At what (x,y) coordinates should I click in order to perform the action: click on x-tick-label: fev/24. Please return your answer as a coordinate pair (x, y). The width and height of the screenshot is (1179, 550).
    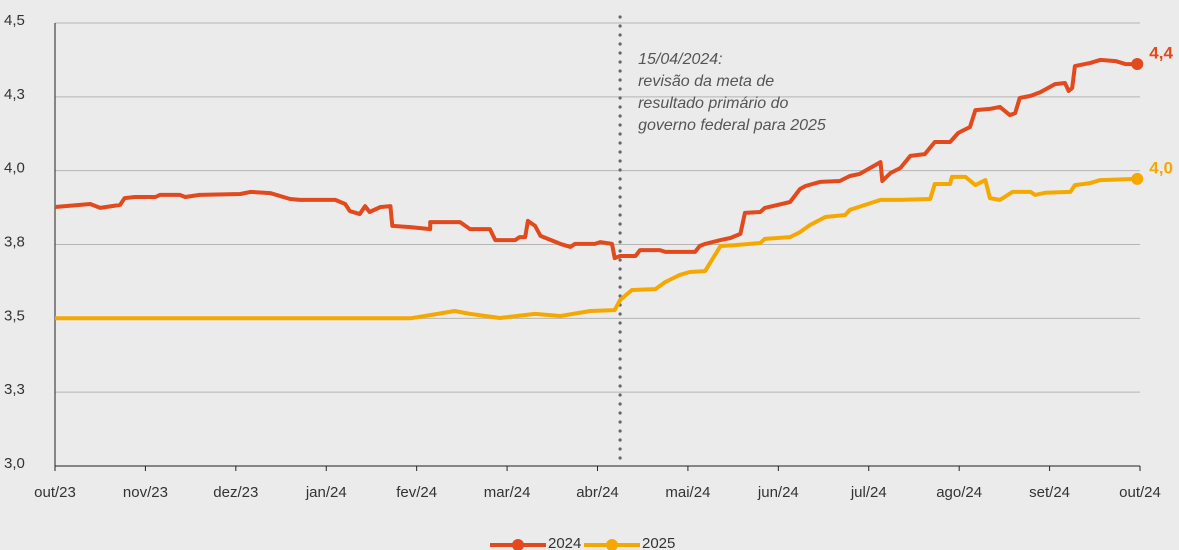
    Looking at the image, I should click on (416, 492).